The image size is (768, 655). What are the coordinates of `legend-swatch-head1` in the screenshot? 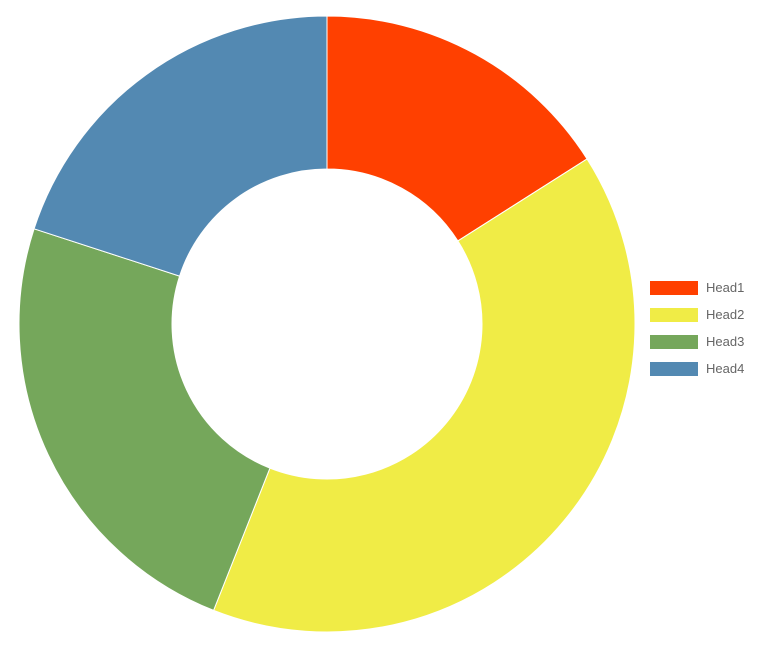 It's located at (674, 287).